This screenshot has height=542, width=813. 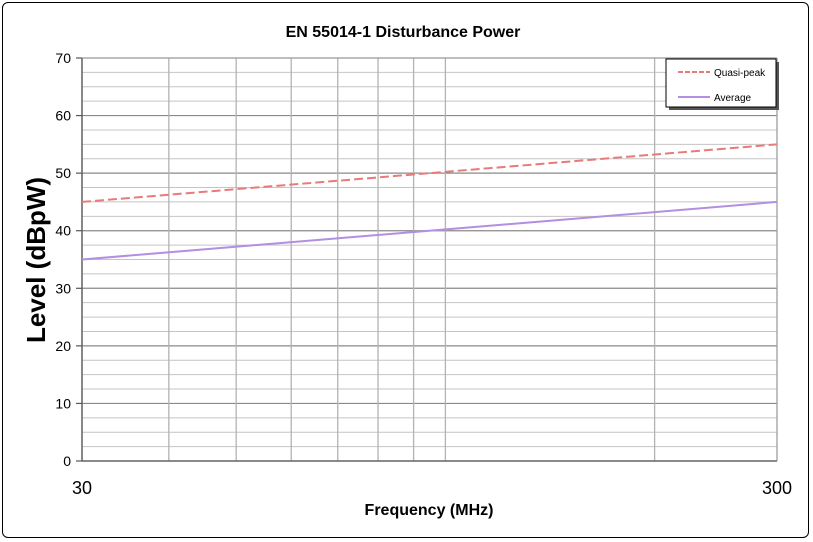 What do you see at coordinates (63, 116) in the screenshot?
I see `y-tick-label: 60` at bounding box center [63, 116].